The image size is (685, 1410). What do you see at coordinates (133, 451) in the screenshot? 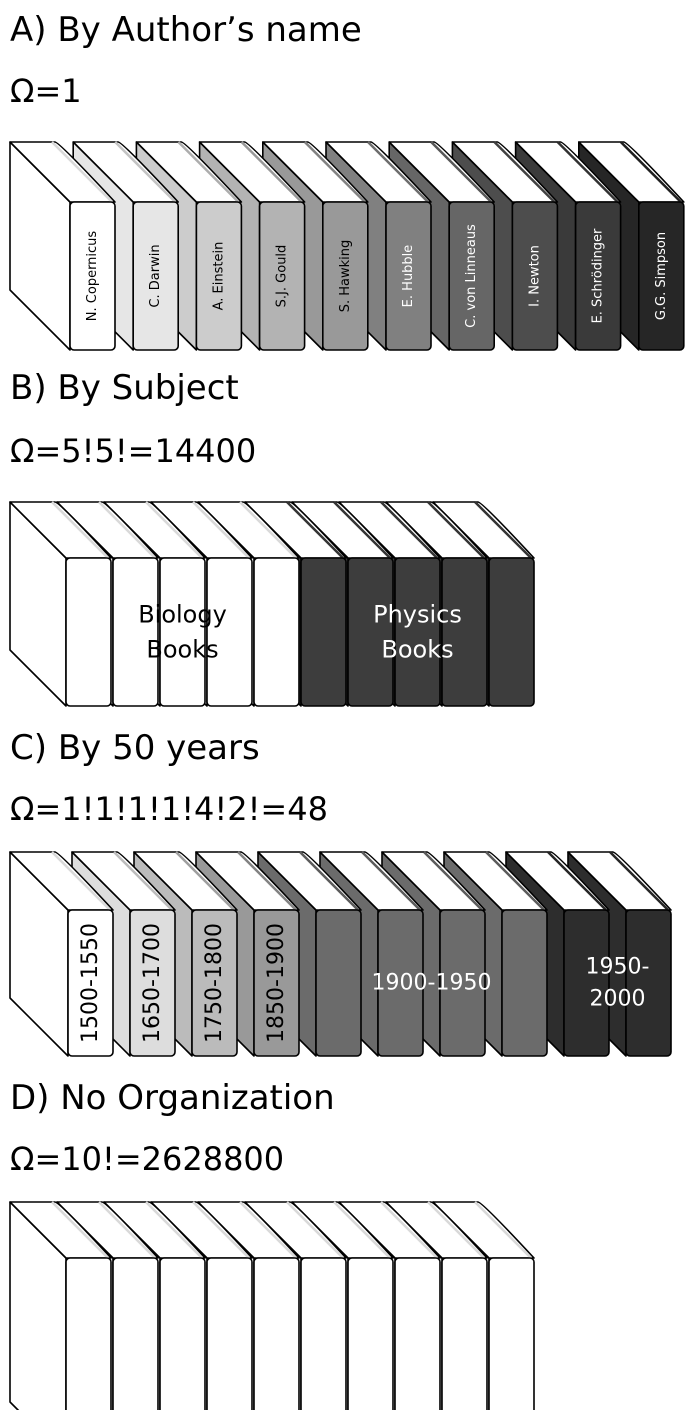
I see `section-b-formula: Ω=5!5!=14400` at bounding box center [133, 451].